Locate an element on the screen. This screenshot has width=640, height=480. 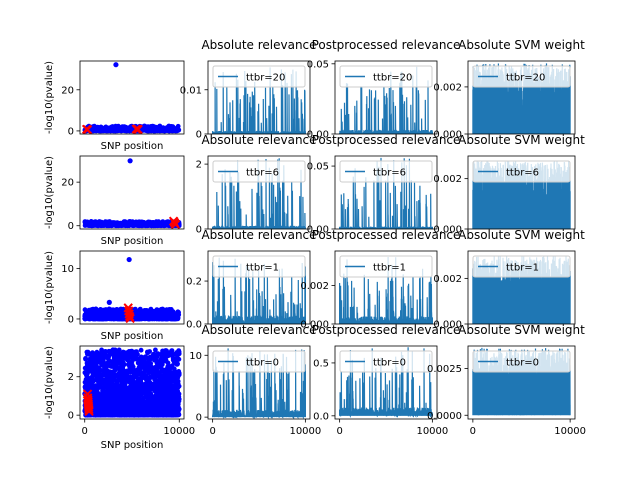
subplot-postprocessed-r2: 0.00 0.05 Postprocessed relevance ttbr=6 is located at coordinates (384, 184).